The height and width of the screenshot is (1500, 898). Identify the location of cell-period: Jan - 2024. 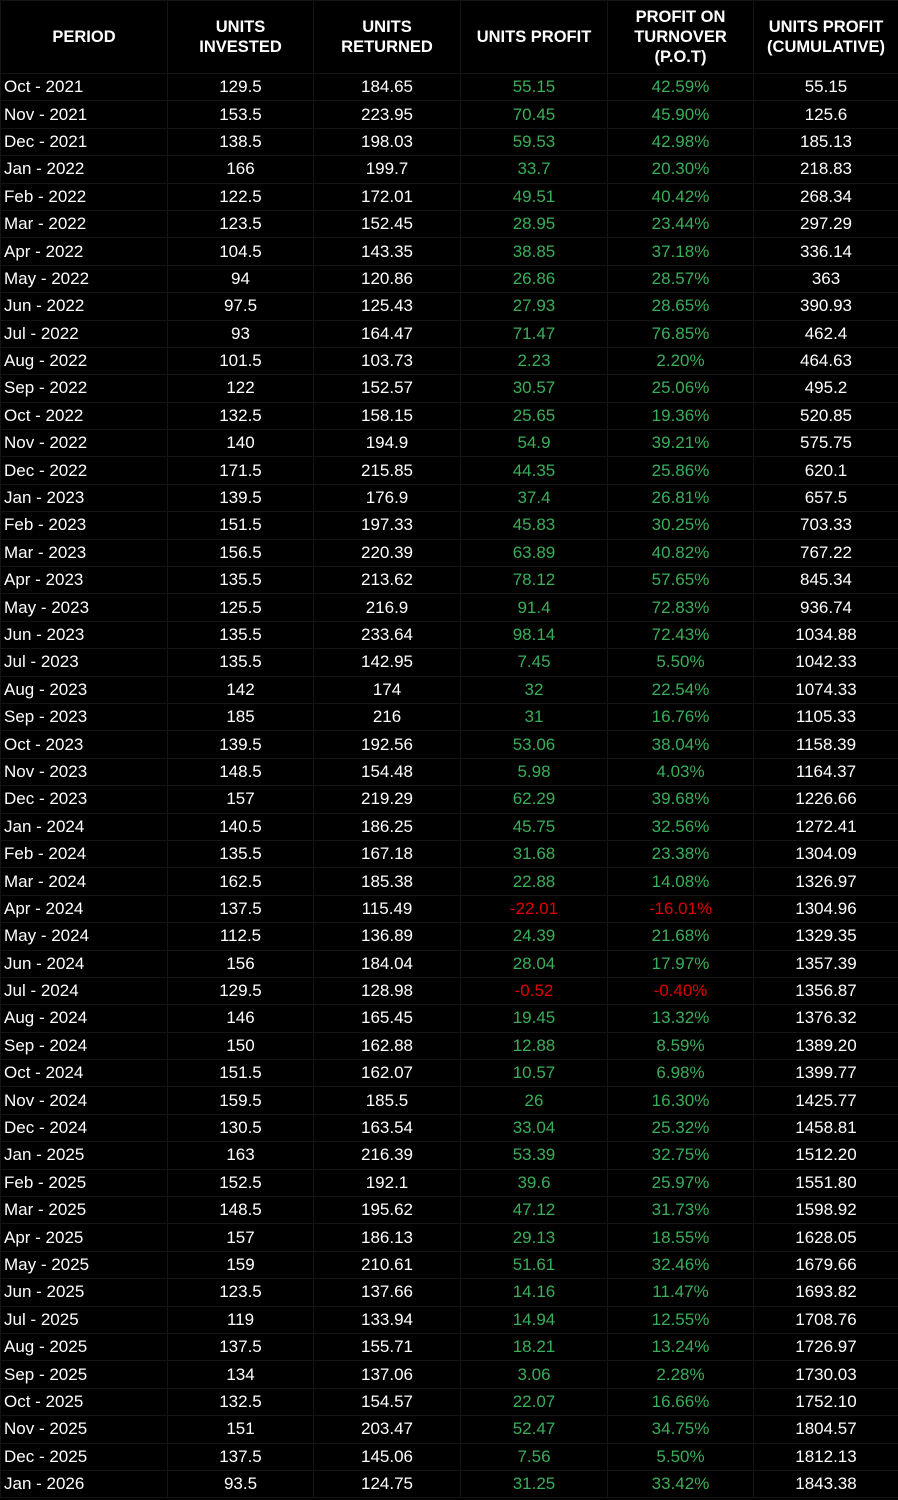
(84, 826).